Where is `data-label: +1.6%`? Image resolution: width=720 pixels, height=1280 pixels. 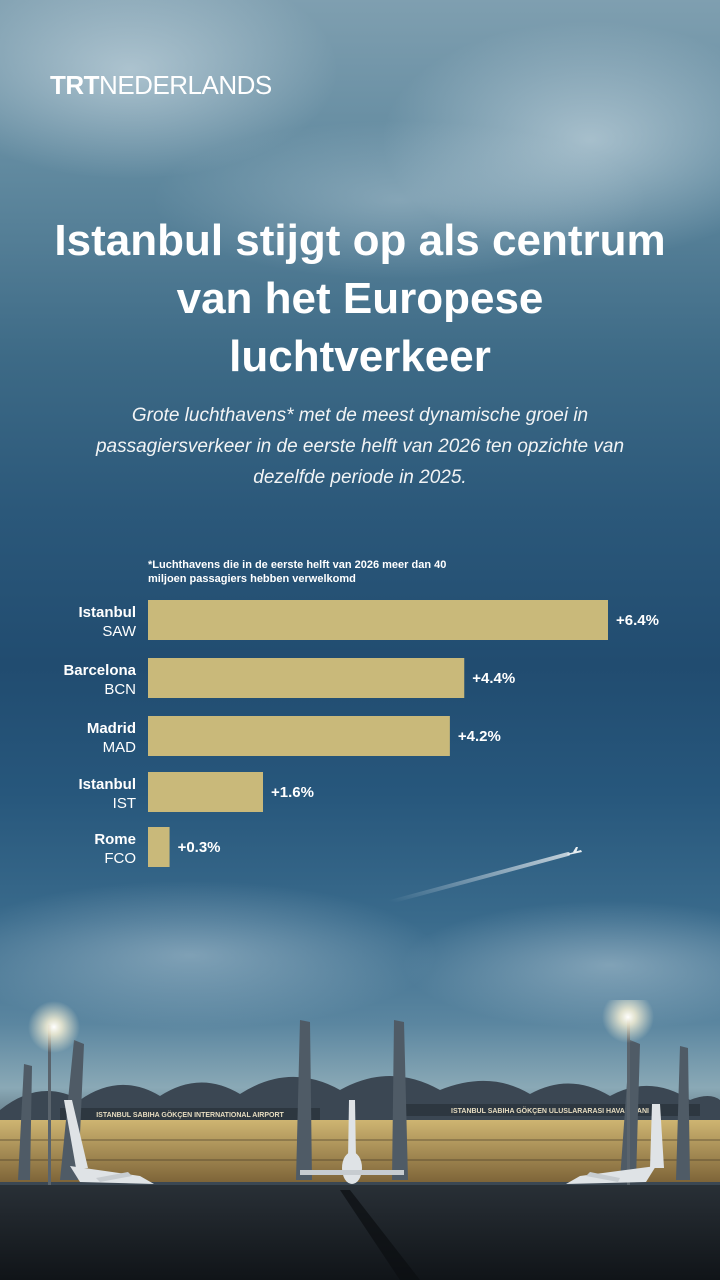 data-label: +1.6% is located at coordinates (292, 792).